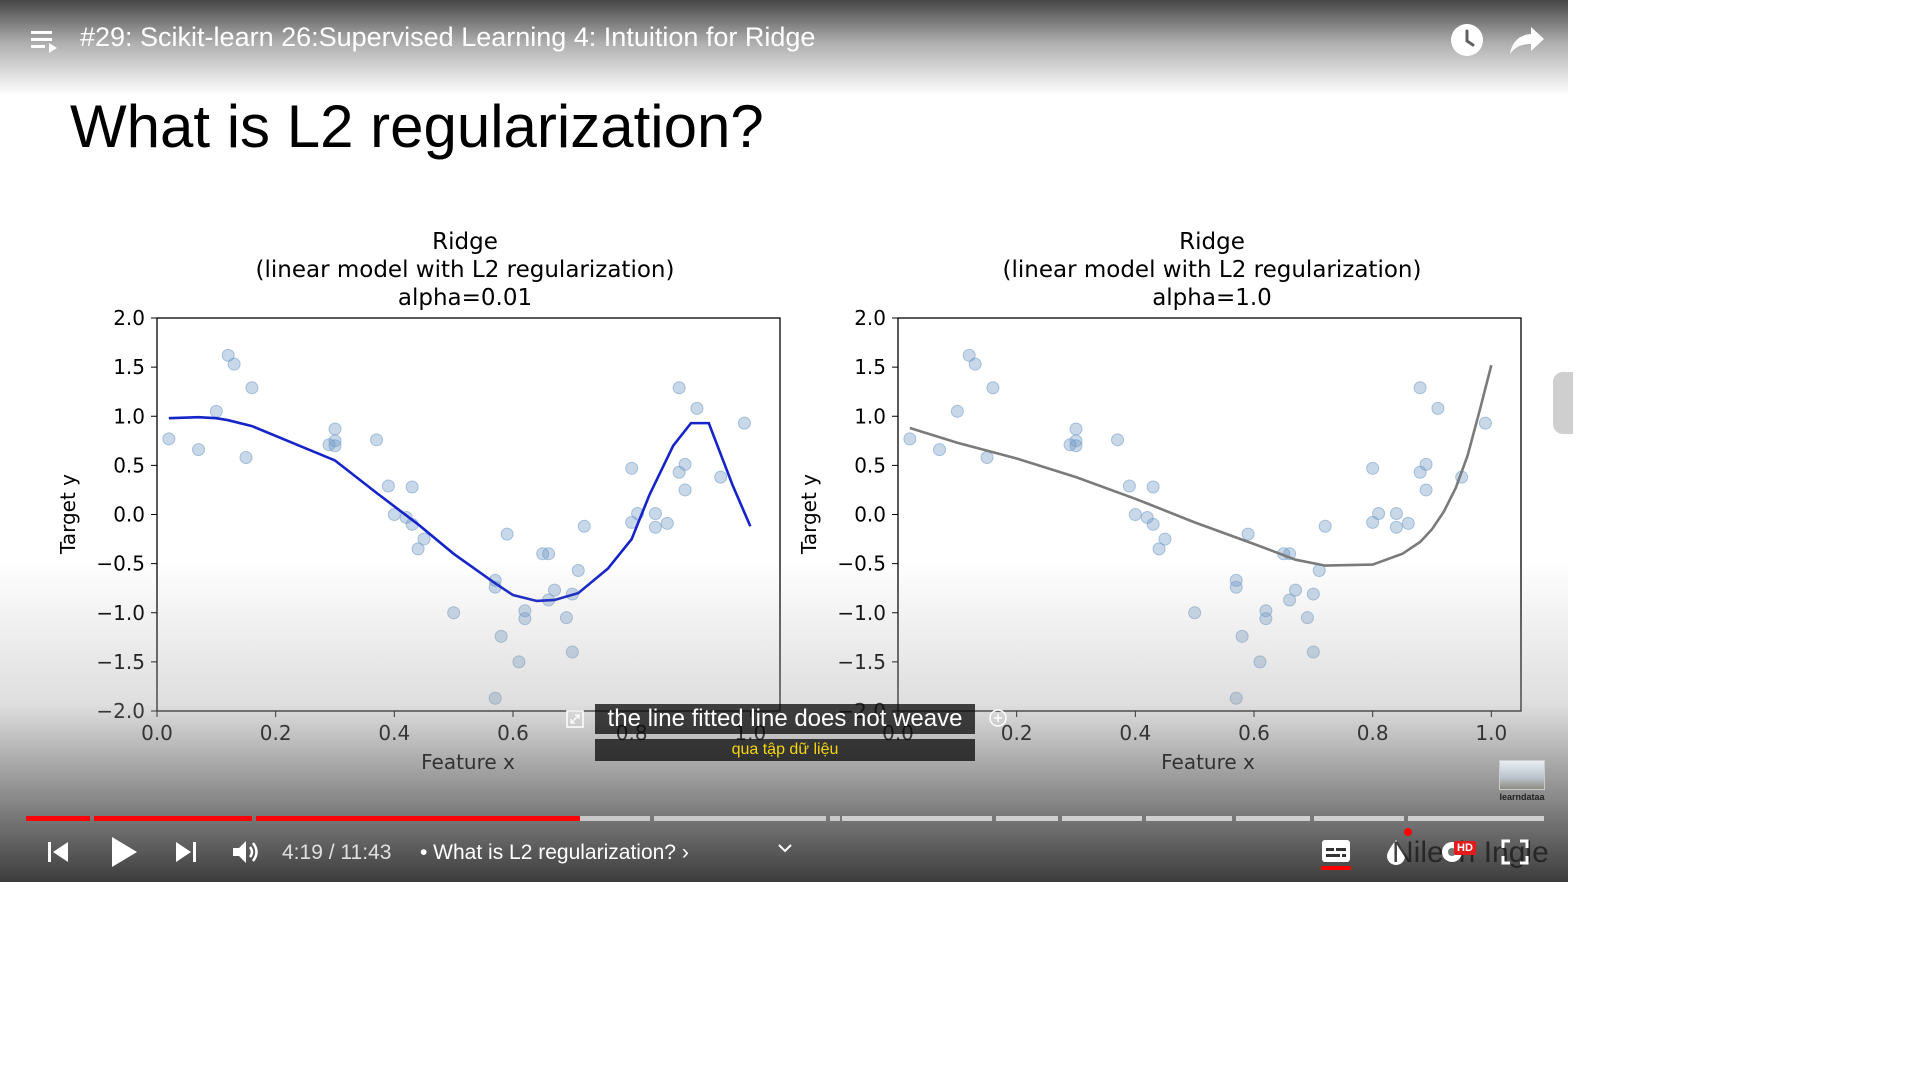 The image size is (1920, 1080). I want to click on caption-line-translation: qua tập dữ liệu, so click(785, 750).